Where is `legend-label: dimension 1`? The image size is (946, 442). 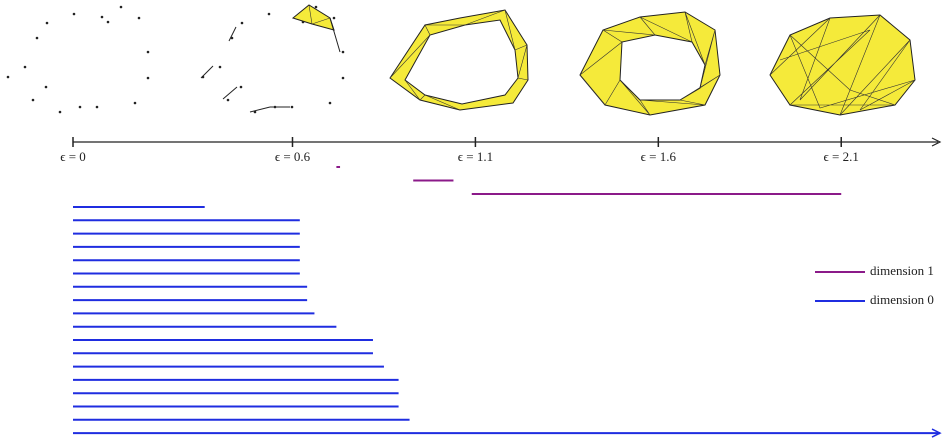
legend-label: dimension 1 is located at coordinates (902, 270).